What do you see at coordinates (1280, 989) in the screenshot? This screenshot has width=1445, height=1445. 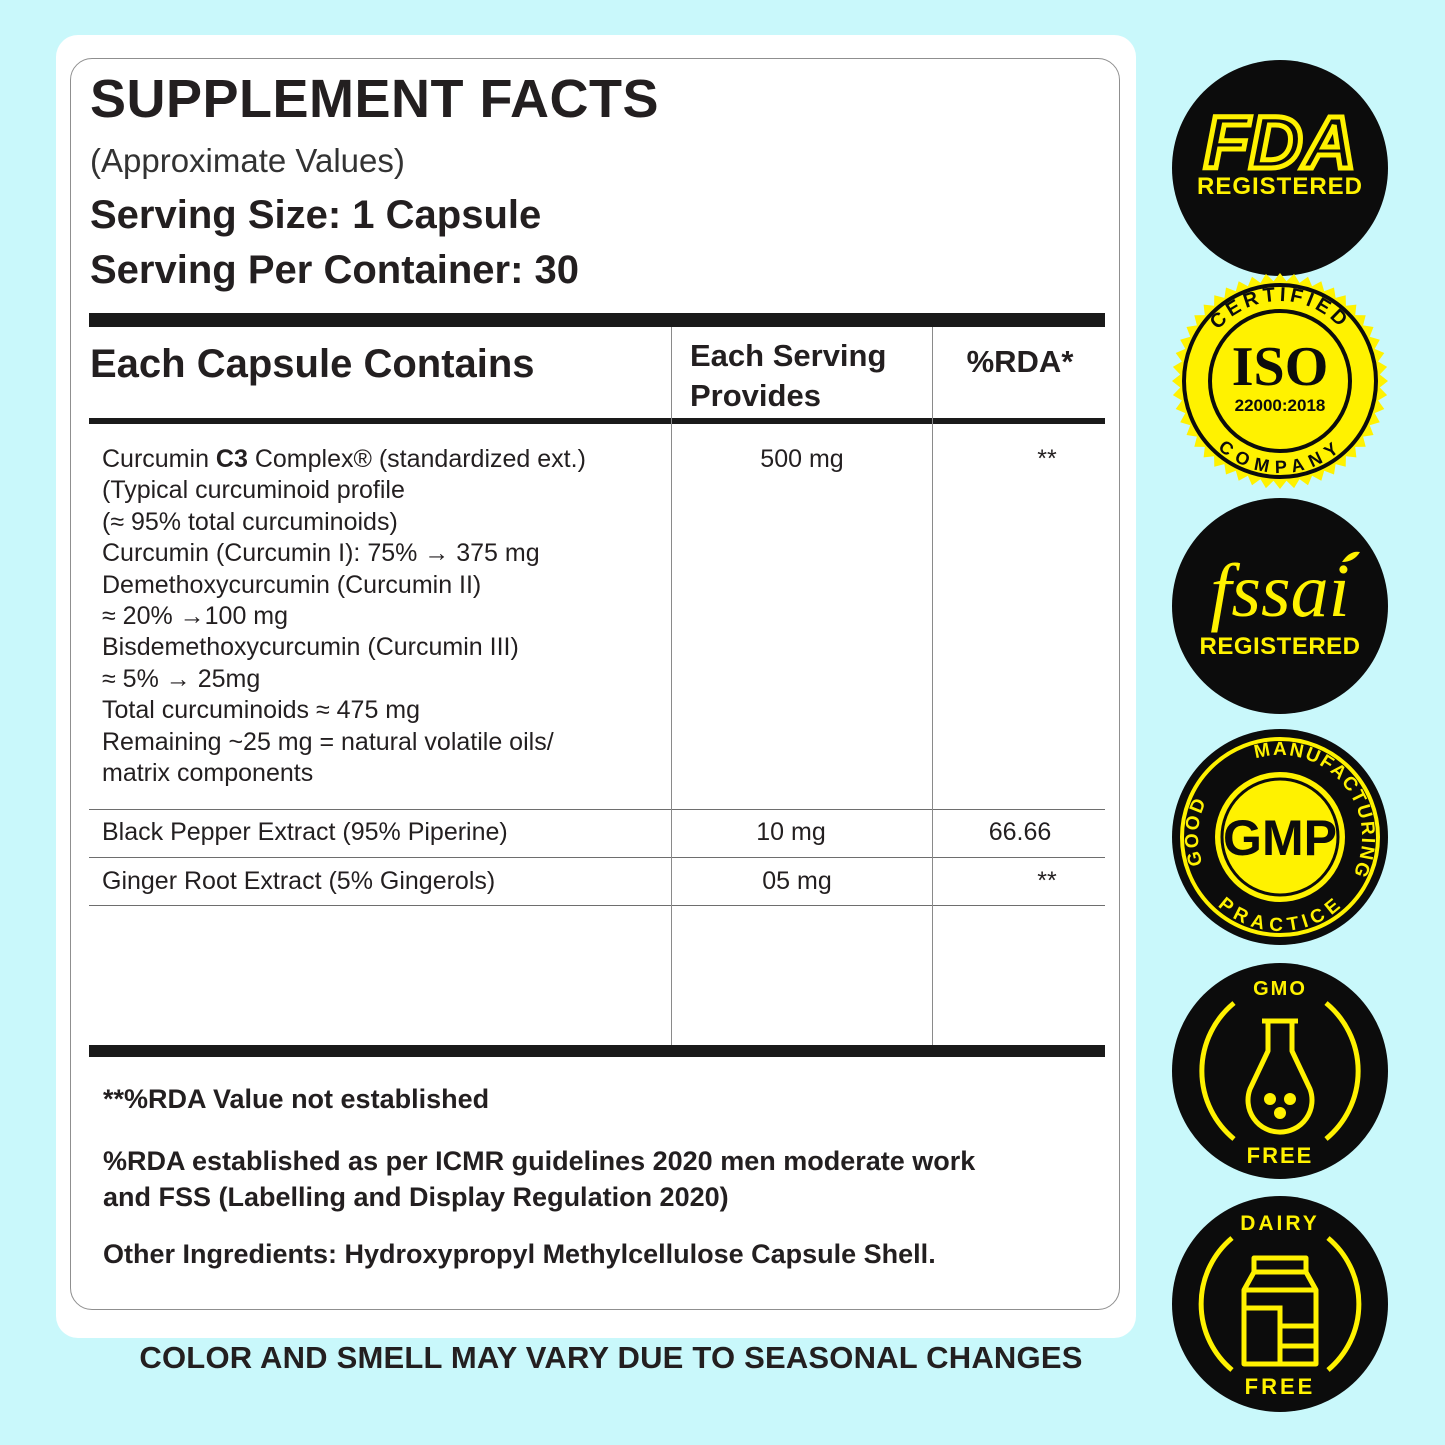 I see `svg-text: GMO` at bounding box center [1280, 989].